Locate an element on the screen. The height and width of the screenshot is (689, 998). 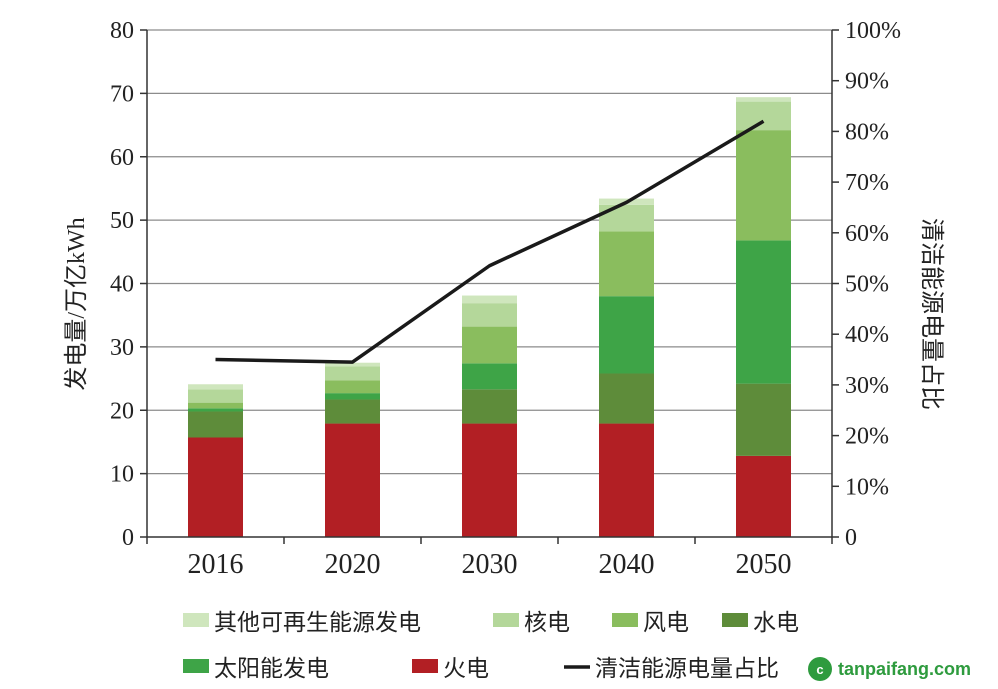
y-tick-label-right: 90% is located at coordinates (867, 82).